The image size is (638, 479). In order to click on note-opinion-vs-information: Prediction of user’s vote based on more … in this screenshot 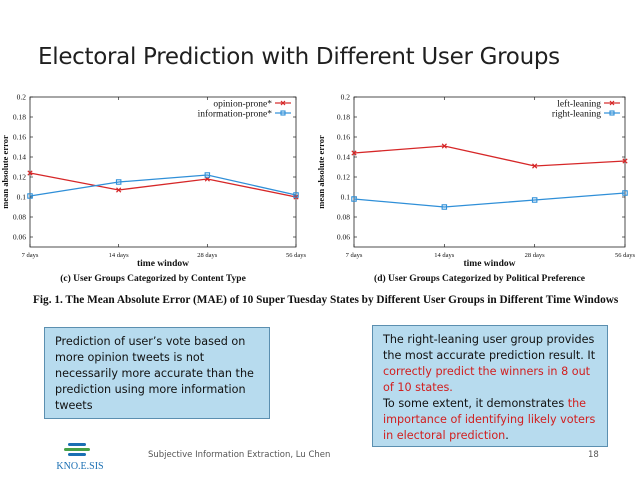, I will do `click(157, 373)`.